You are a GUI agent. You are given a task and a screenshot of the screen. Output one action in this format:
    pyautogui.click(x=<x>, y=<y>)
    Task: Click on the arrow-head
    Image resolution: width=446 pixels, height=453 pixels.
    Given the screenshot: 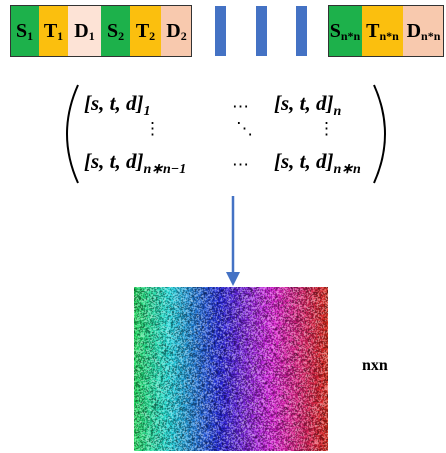 What is the action you would take?
    pyautogui.click(x=233, y=279)
    